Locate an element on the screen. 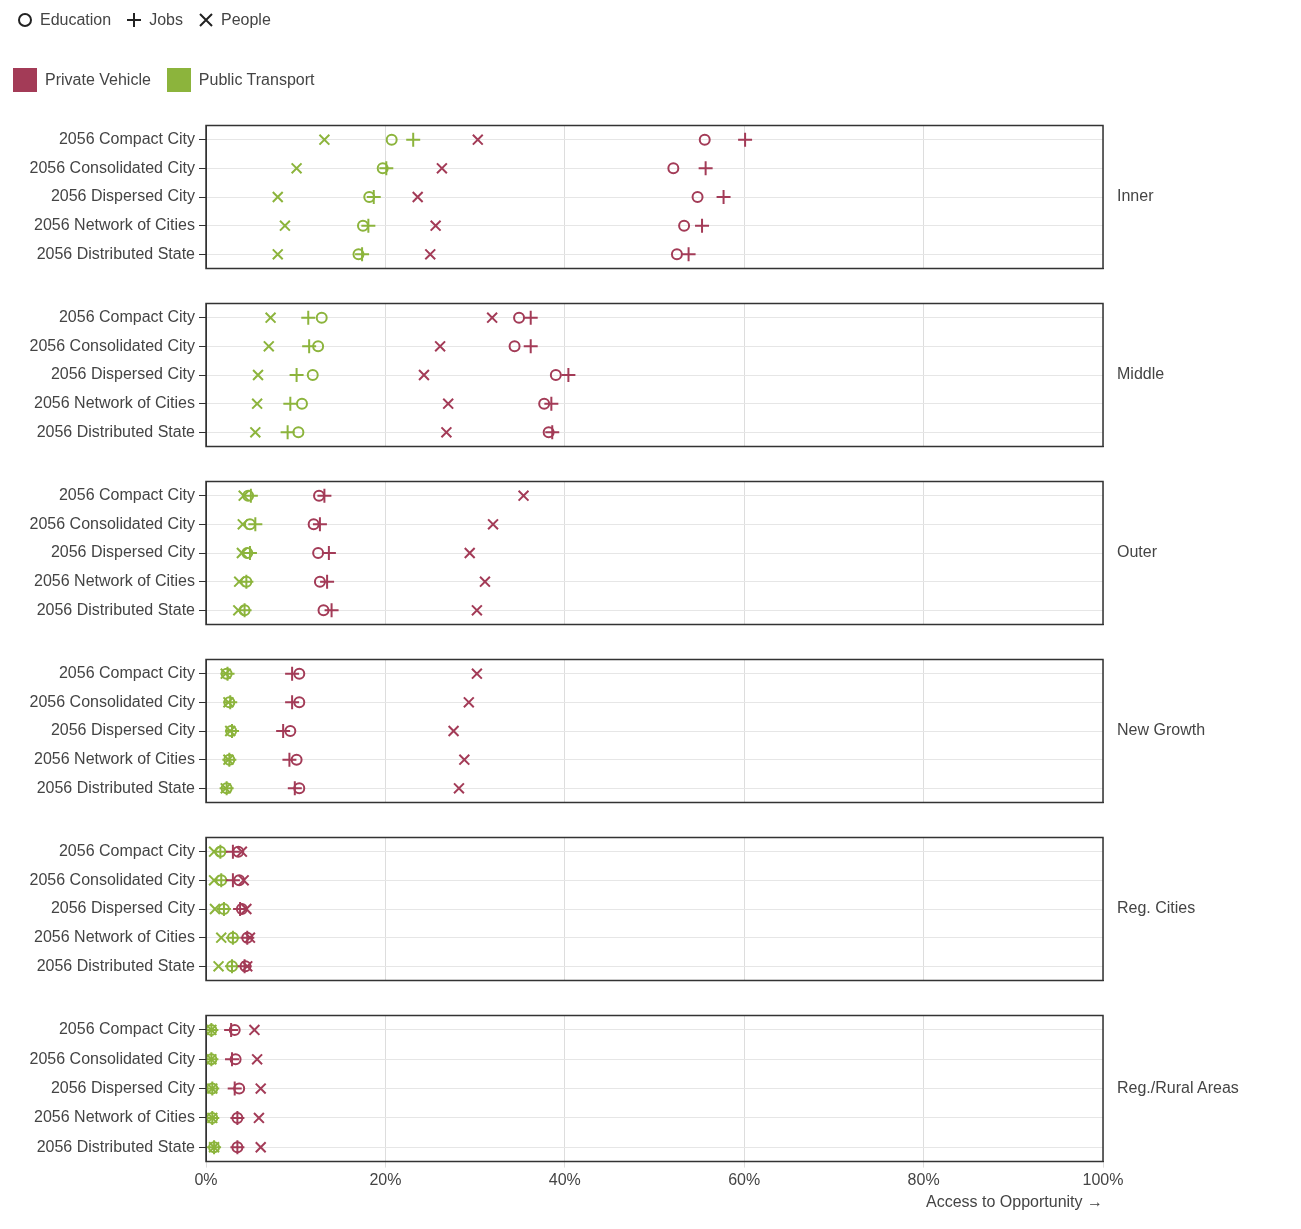 This screenshot has height=1229, width=1301. y2-axis-title: New Growth is located at coordinates (1161, 730).